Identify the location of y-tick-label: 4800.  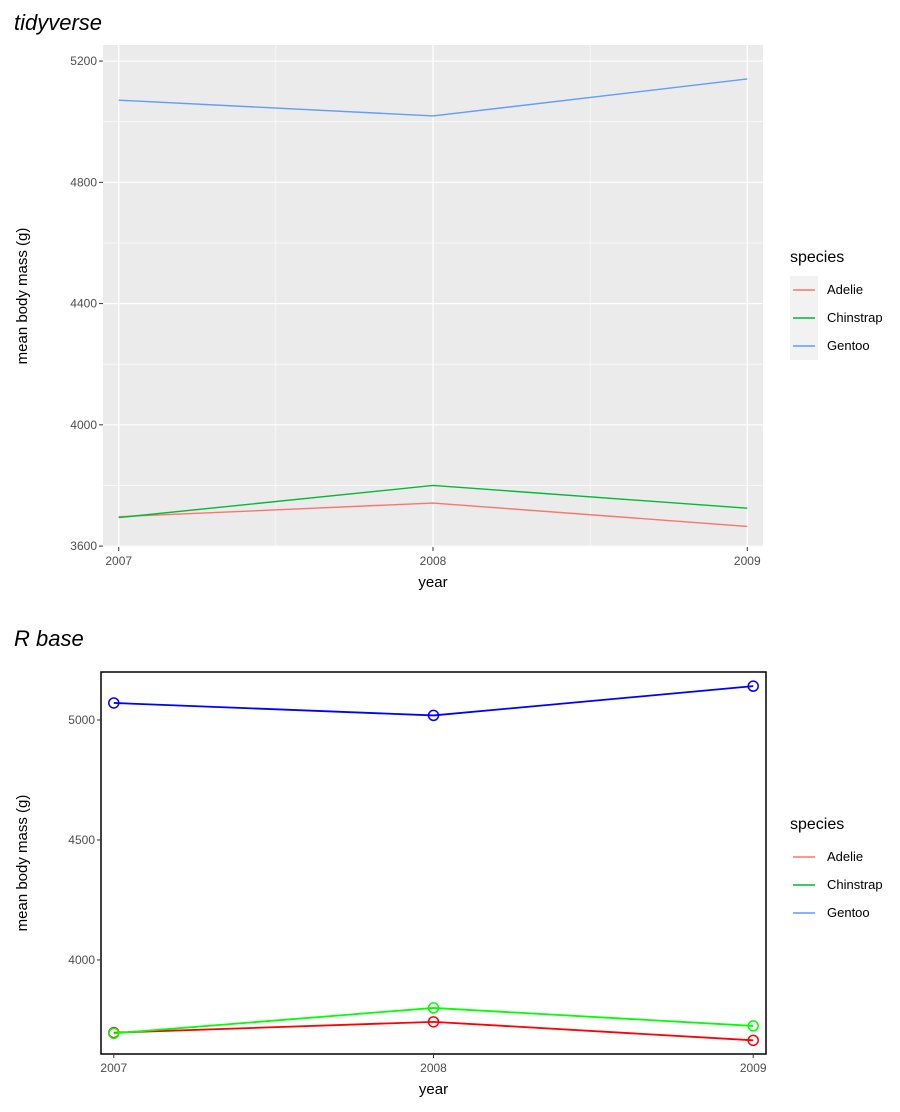
(83, 182).